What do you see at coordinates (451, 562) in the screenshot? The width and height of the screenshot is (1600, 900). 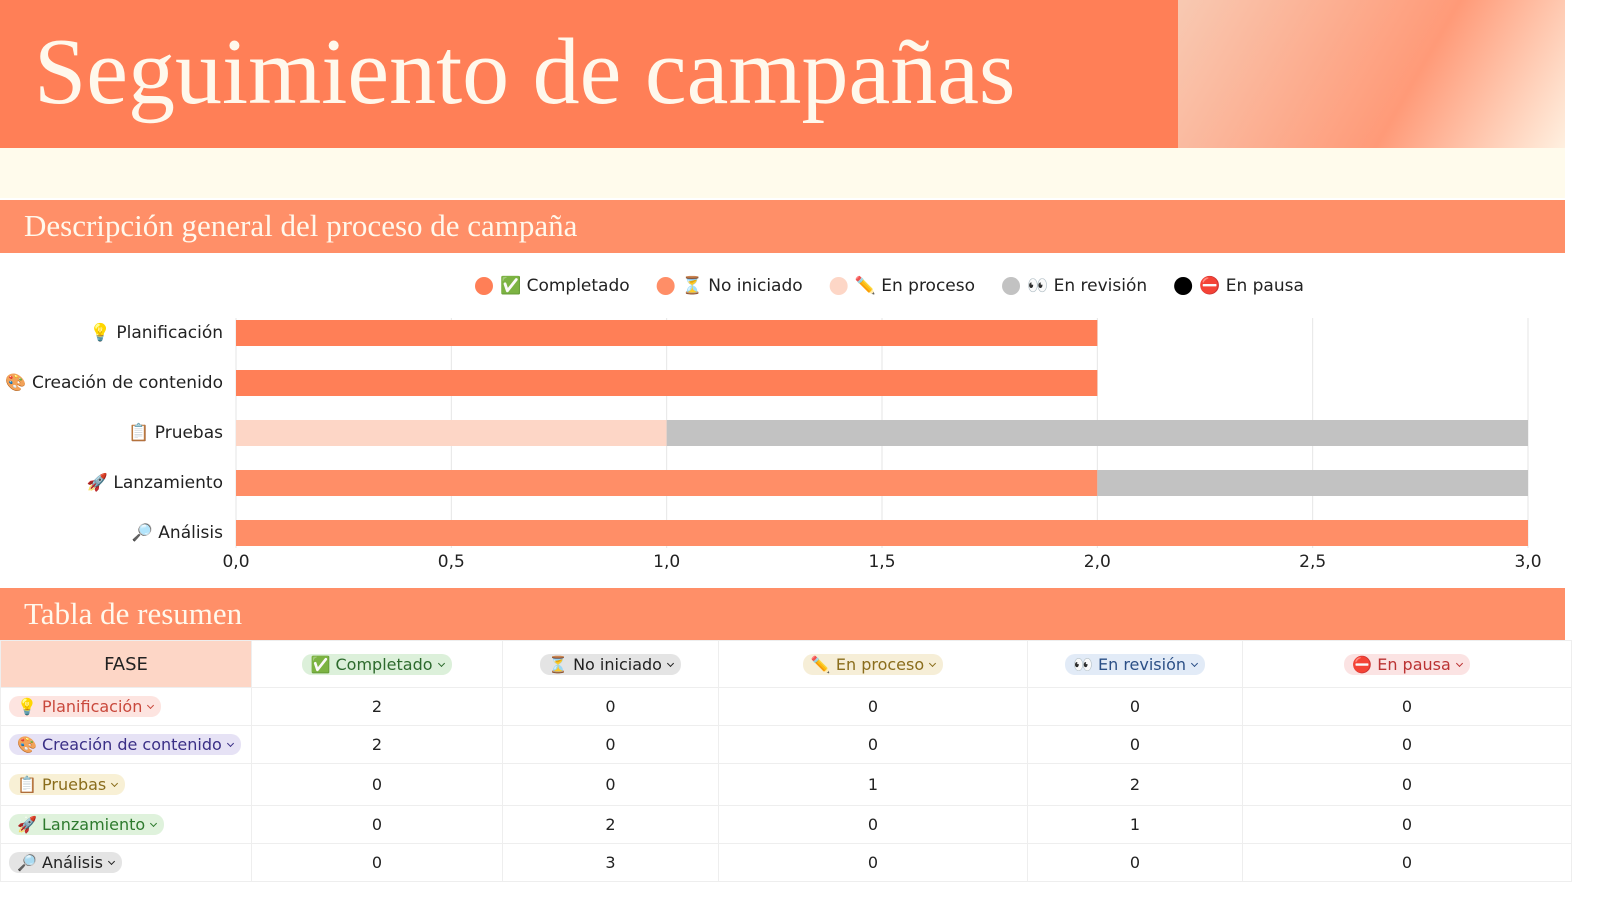 I see `x-tick-label: 0,5` at bounding box center [451, 562].